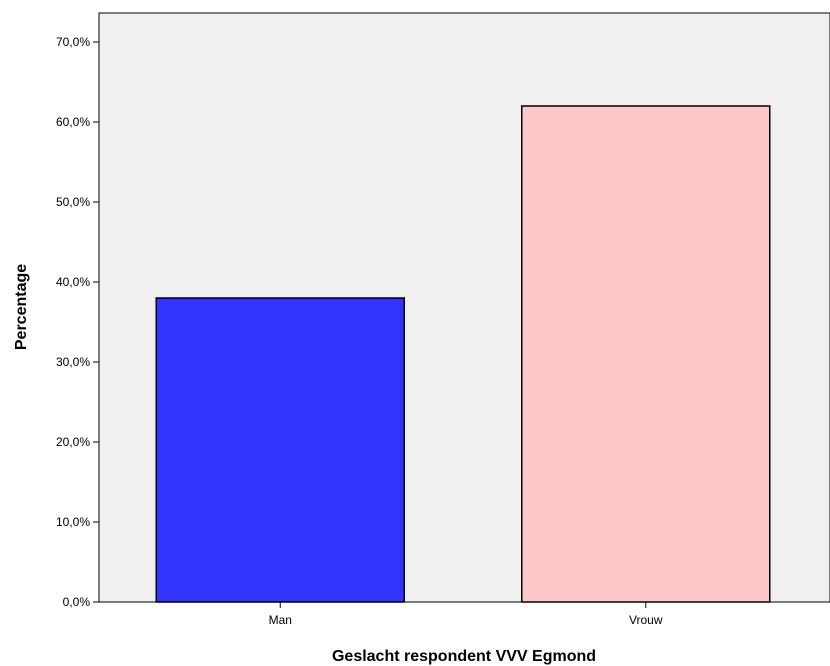  I want to click on y-tick-label: 50,0%, so click(73, 202).